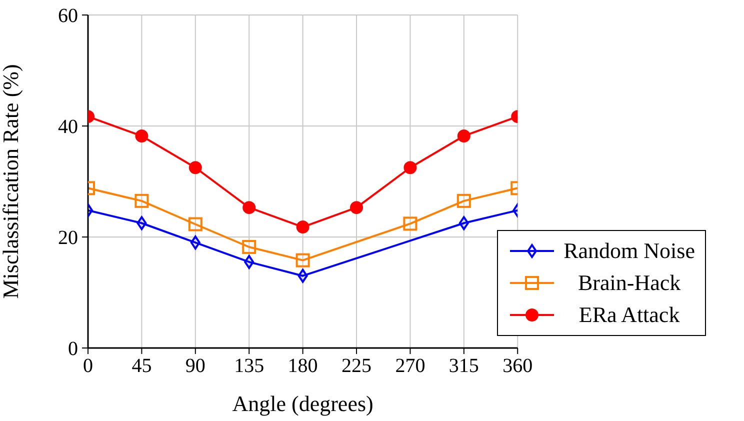  Describe the element at coordinates (142, 366) in the screenshot. I see `x-tick-label: 45` at that location.